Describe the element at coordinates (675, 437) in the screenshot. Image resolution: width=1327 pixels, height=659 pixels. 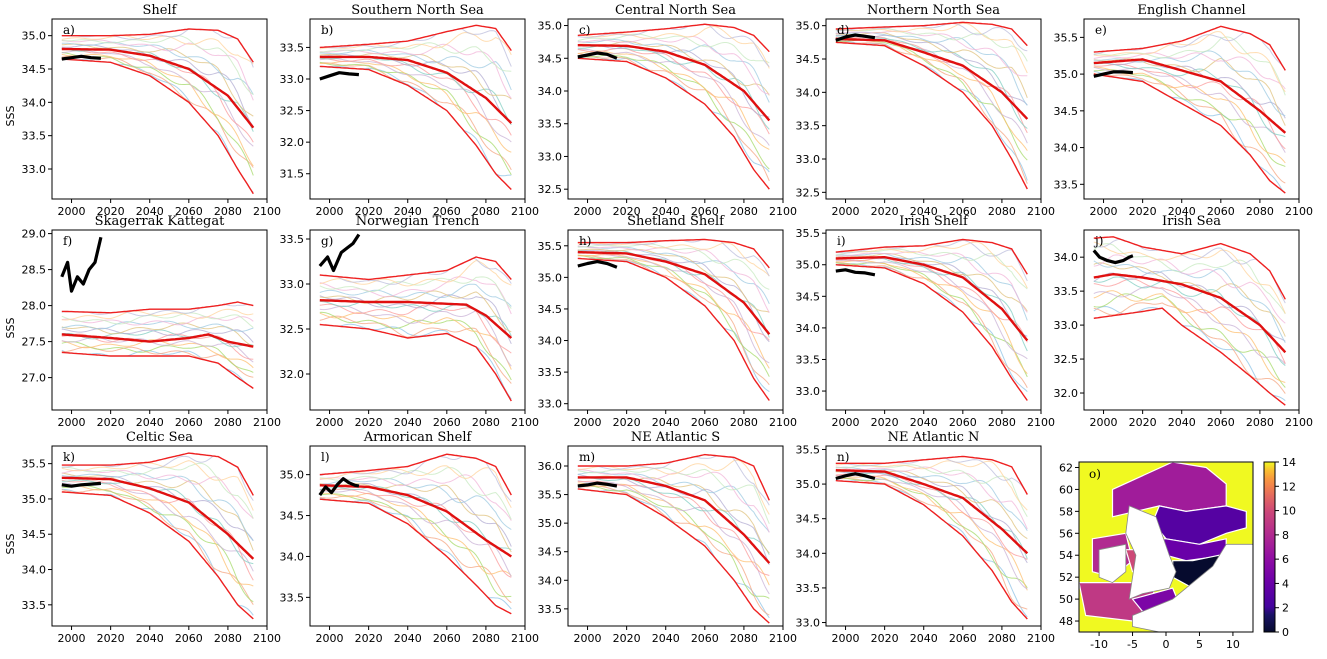
I see `panel-title: NE Atlantic S` at that location.